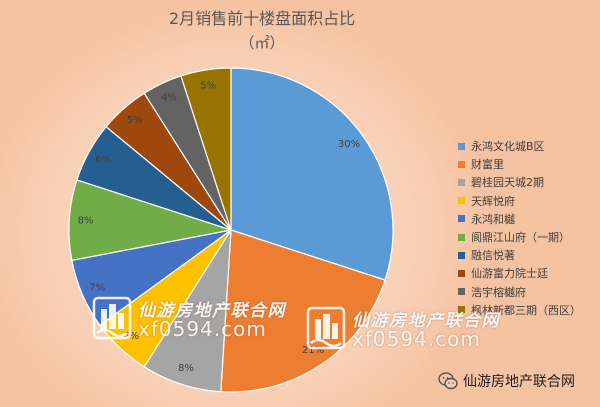  Describe the element at coordinates (97, 287) in the screenshot. I see `data-label: 7%` at that location.